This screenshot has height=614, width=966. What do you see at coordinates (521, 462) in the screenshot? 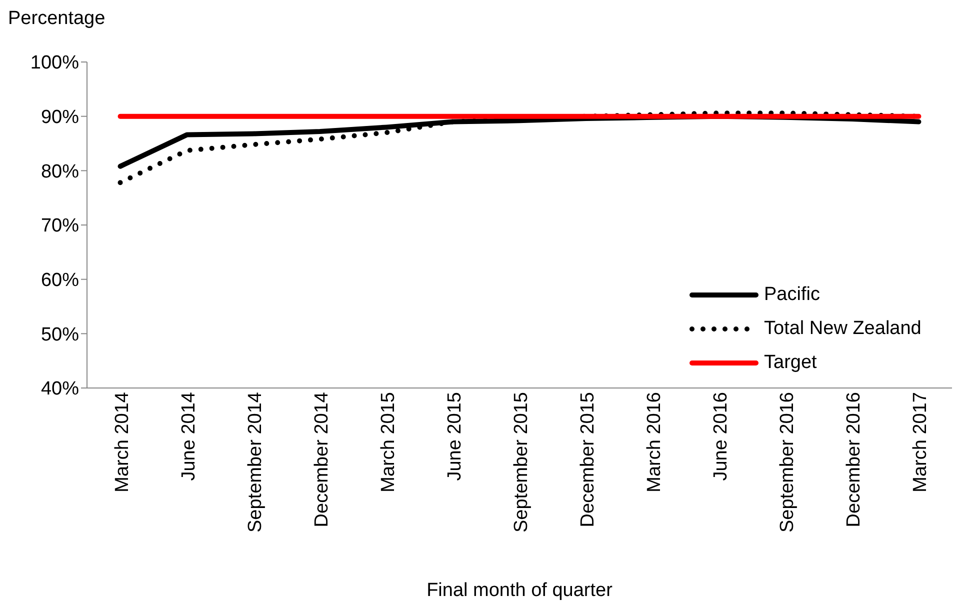
I see `x-tick-label: September 2015` at bounding box center [521, 462].